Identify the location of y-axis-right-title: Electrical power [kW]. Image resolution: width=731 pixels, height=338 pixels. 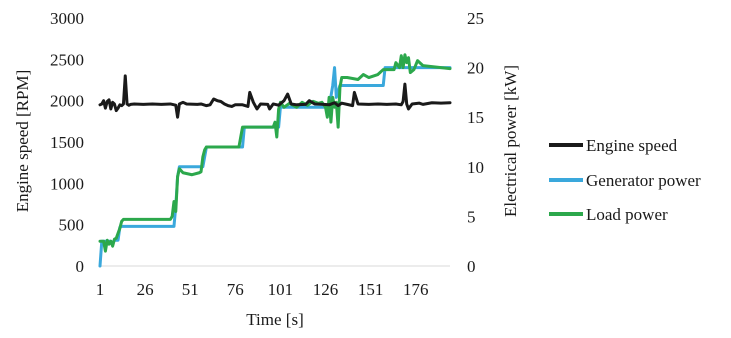
(510, 141).